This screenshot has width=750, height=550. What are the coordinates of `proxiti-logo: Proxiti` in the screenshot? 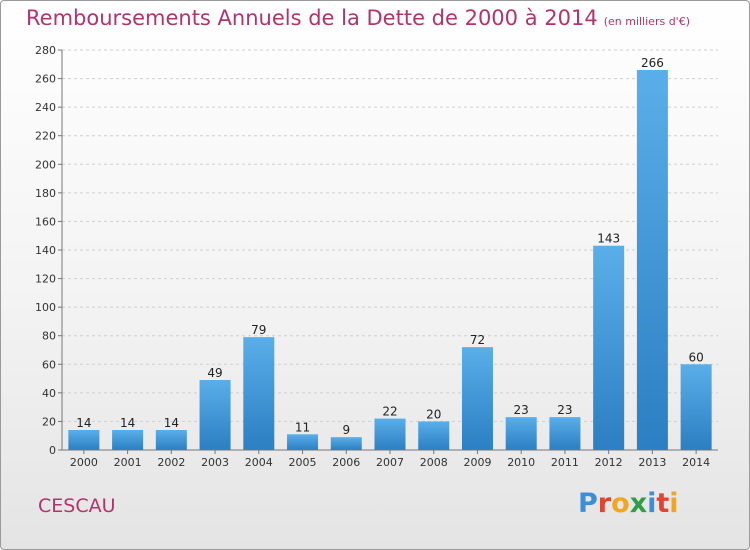 It's located at (628, 503).